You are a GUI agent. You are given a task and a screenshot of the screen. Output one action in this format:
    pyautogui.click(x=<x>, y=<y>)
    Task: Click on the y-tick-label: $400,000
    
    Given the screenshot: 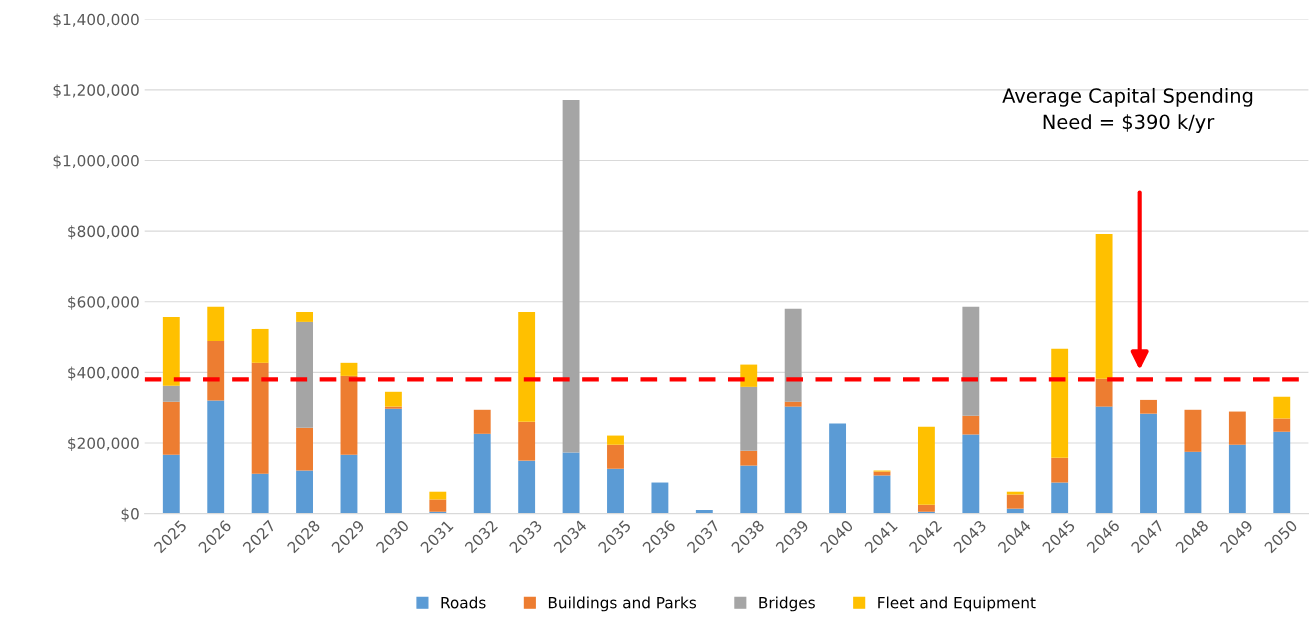 What is the action you would take?
    pyautogui.click(x=103, y=373)
    